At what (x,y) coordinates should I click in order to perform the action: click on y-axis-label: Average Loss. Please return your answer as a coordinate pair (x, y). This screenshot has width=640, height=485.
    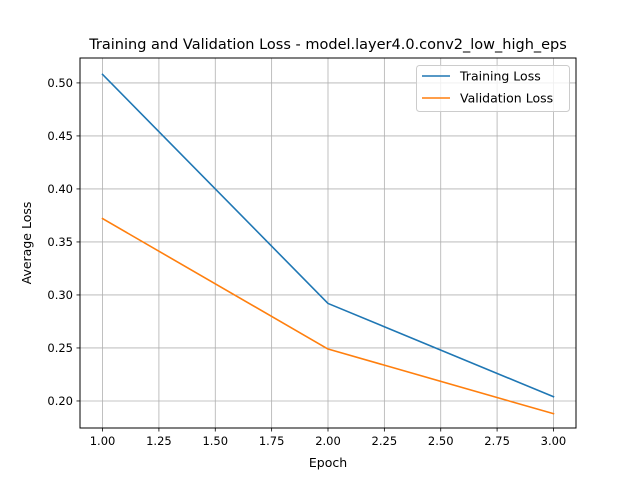
    Looking at the image, I should click on (26, 243).